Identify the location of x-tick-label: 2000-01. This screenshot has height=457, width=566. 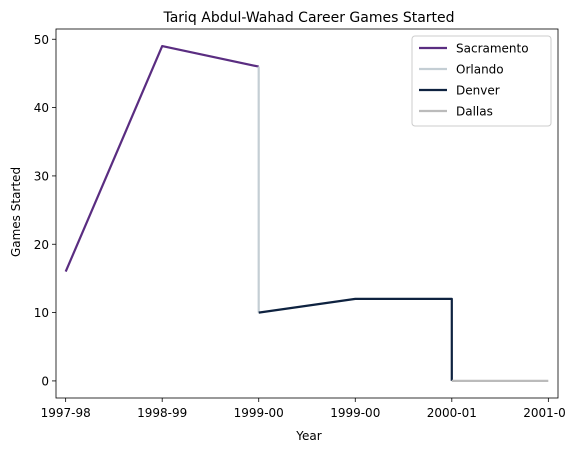
(452, 413).